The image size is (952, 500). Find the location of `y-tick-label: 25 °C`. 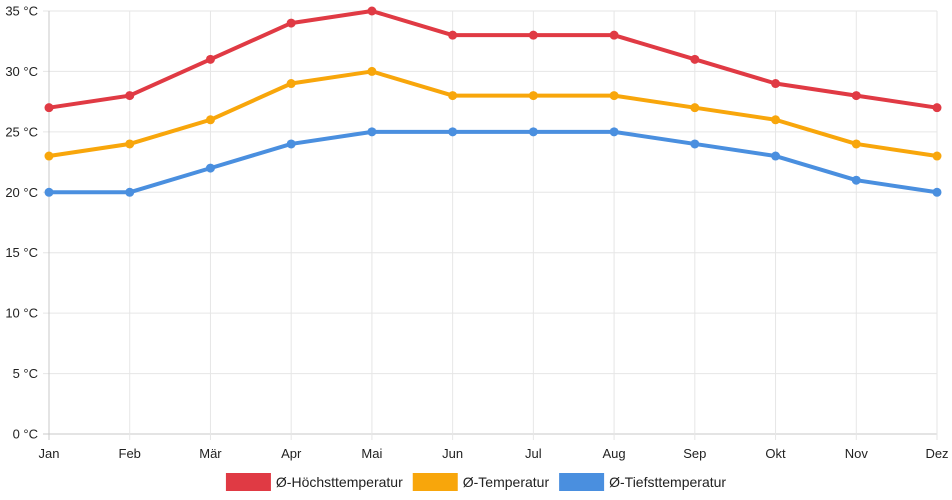

y-tick-label: 25 °C is located at coordinates (21, 131).